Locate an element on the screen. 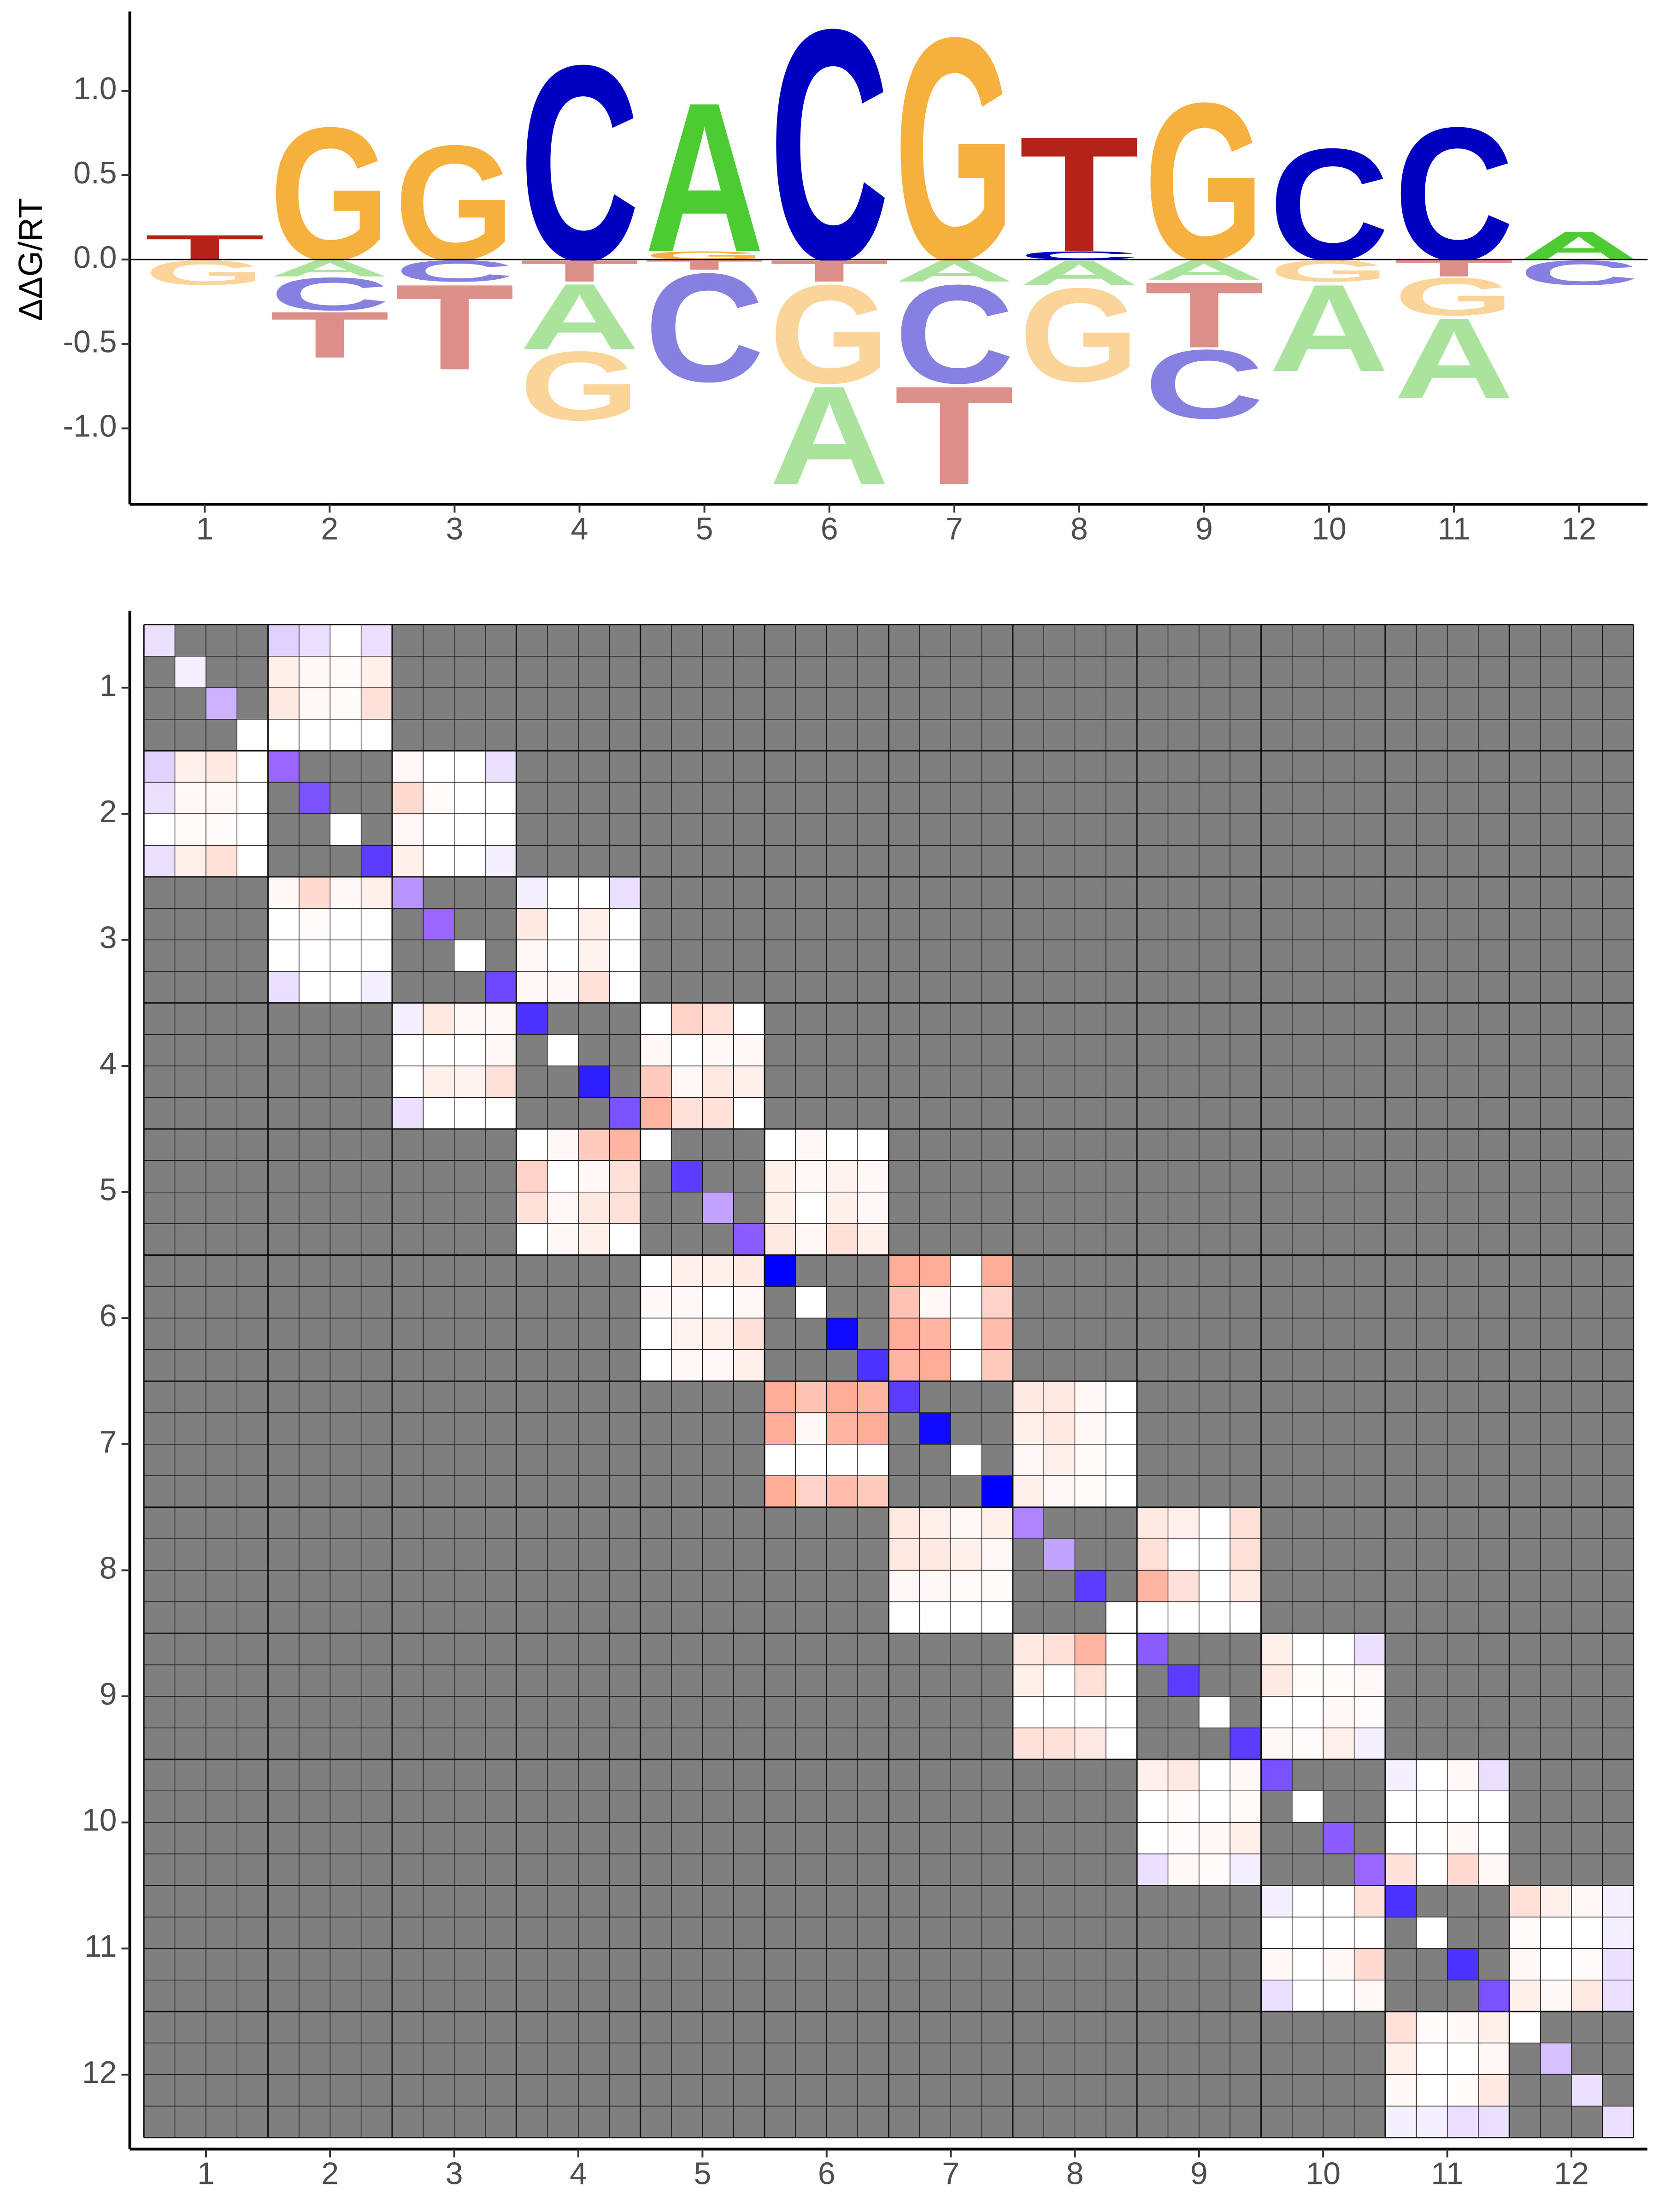 Image resolution: width=1659 pixels, height=2212 pixels. x-tick-label: 1 is located at coordinates (204, 528).